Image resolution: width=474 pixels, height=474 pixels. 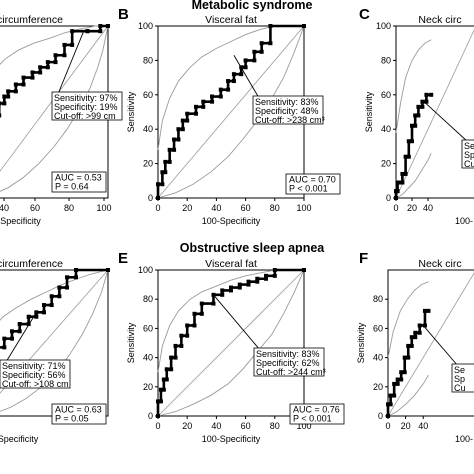 What do you see at coordinates (412, 208) in the screenshot?
I see `x-tick-label: 20` at bounding box center [412, 208].